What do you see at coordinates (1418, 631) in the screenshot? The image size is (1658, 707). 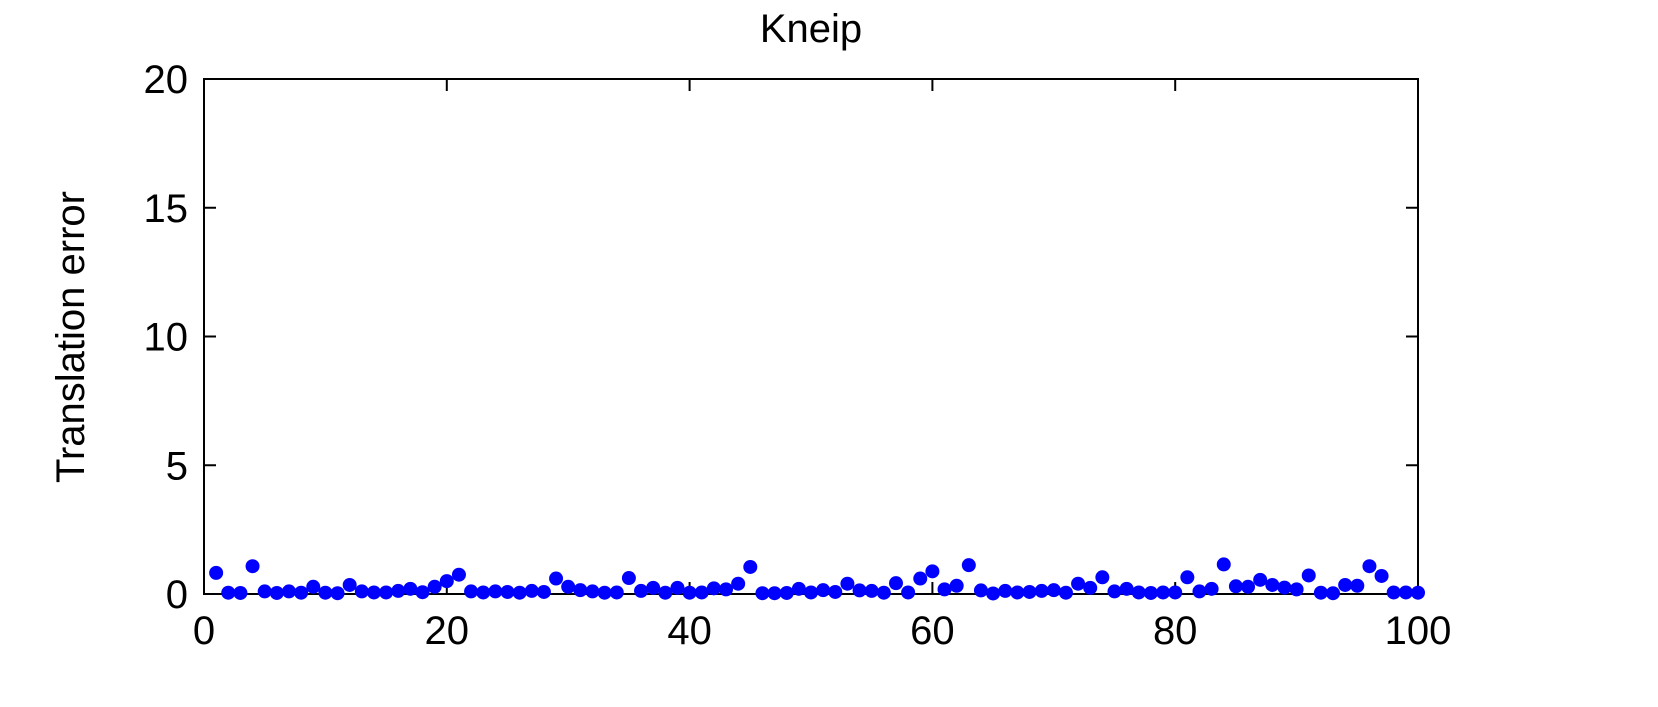 I see `x-tick-label: 100` at bounding box center [1418, 631].